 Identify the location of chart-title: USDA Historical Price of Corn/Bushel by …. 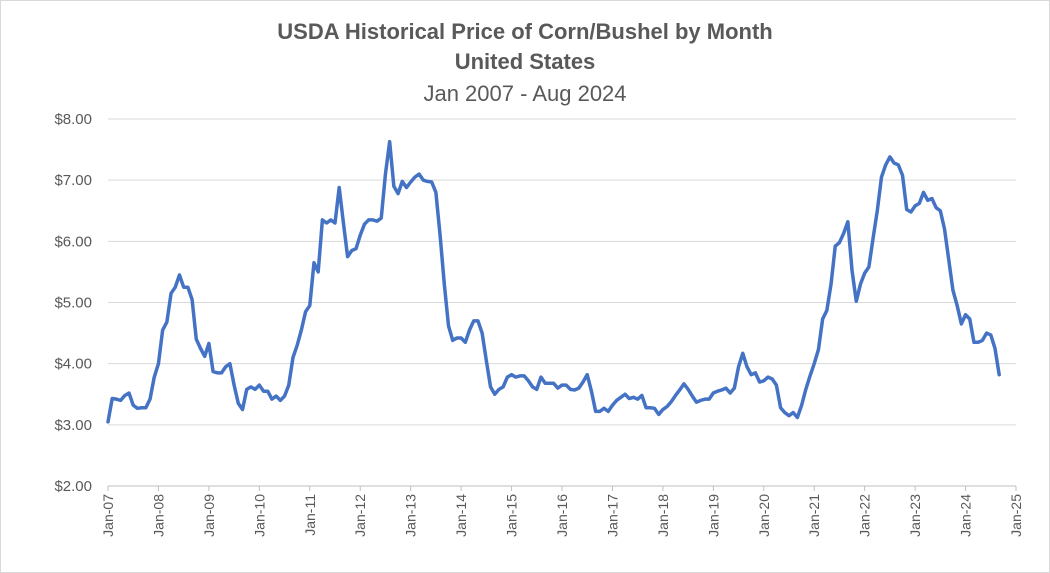
(525, 31).